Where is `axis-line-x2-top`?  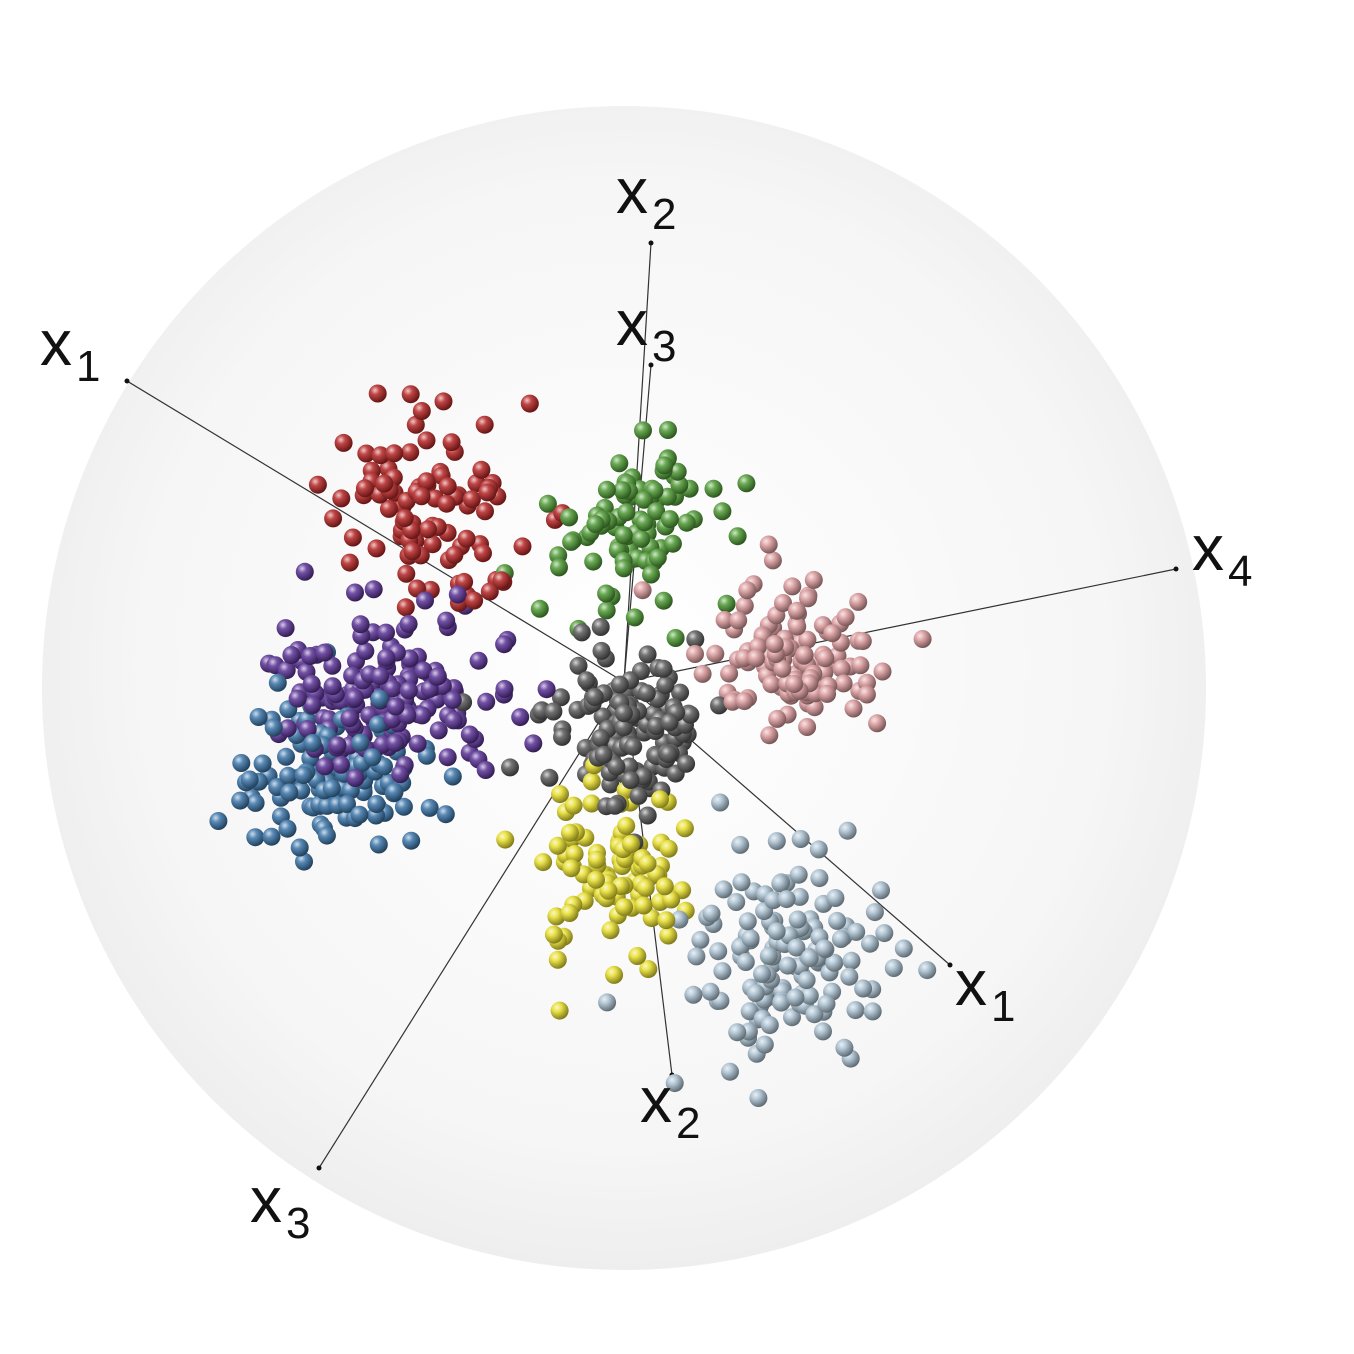 axis-line-x2-top is located at coordinates (637, 462).